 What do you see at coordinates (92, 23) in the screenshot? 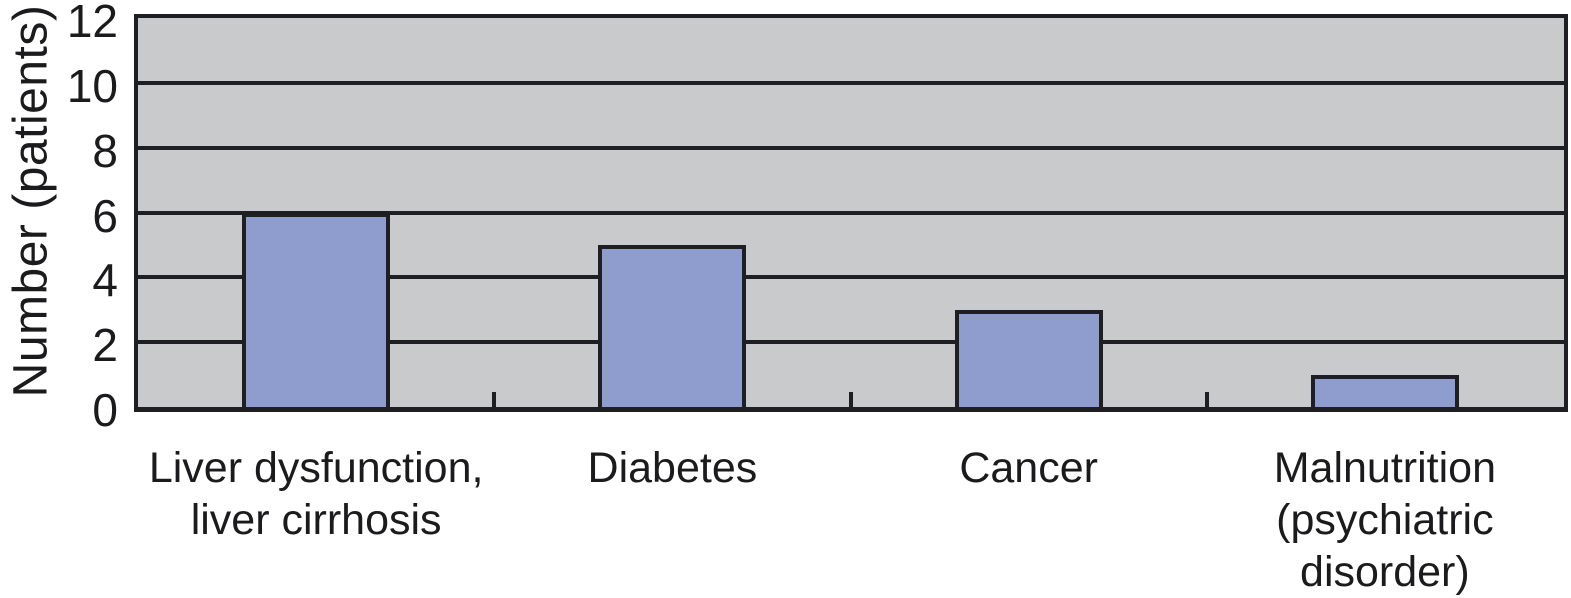
I see `y-tick-label-12: 12` at bounding box center [92, 23].